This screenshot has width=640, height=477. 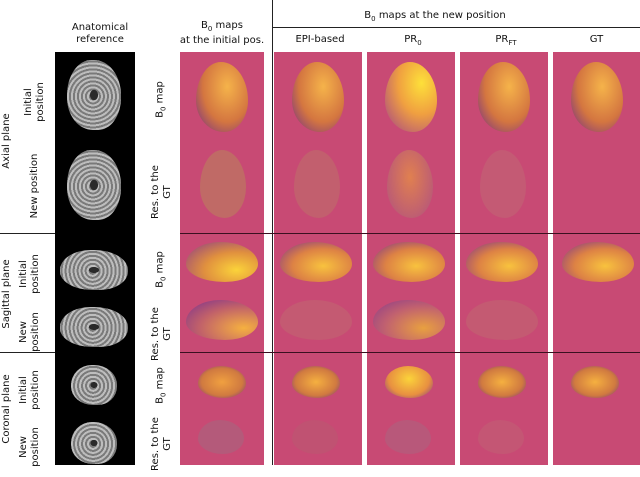 What do you see at coordinates (316, 320) in the screenshot?
I see `sagittal-res-epi` at bounding box center [316, 320].